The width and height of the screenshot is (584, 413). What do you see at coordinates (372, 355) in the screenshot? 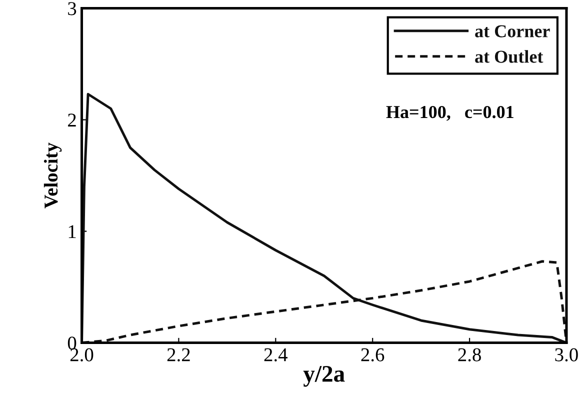
I see `x-tick-label: 2.6` at bounding box center [372, 355].